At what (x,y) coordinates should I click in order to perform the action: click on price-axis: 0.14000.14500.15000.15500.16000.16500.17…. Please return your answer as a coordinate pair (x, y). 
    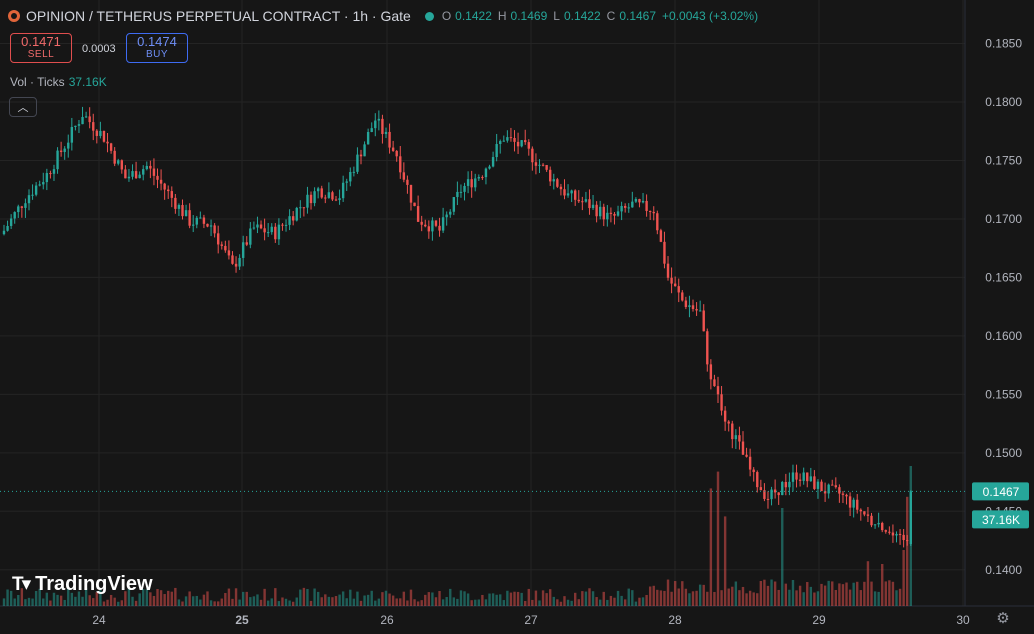
    Looking at the image, I should click on (1003, 307).